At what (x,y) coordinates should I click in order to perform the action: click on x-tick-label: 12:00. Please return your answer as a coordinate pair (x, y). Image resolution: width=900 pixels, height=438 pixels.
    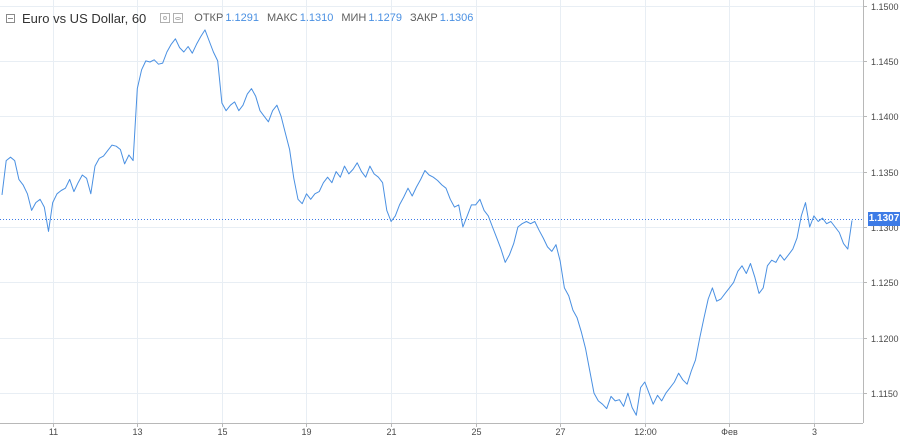
    Looking at the image, I should click on (645, 432).